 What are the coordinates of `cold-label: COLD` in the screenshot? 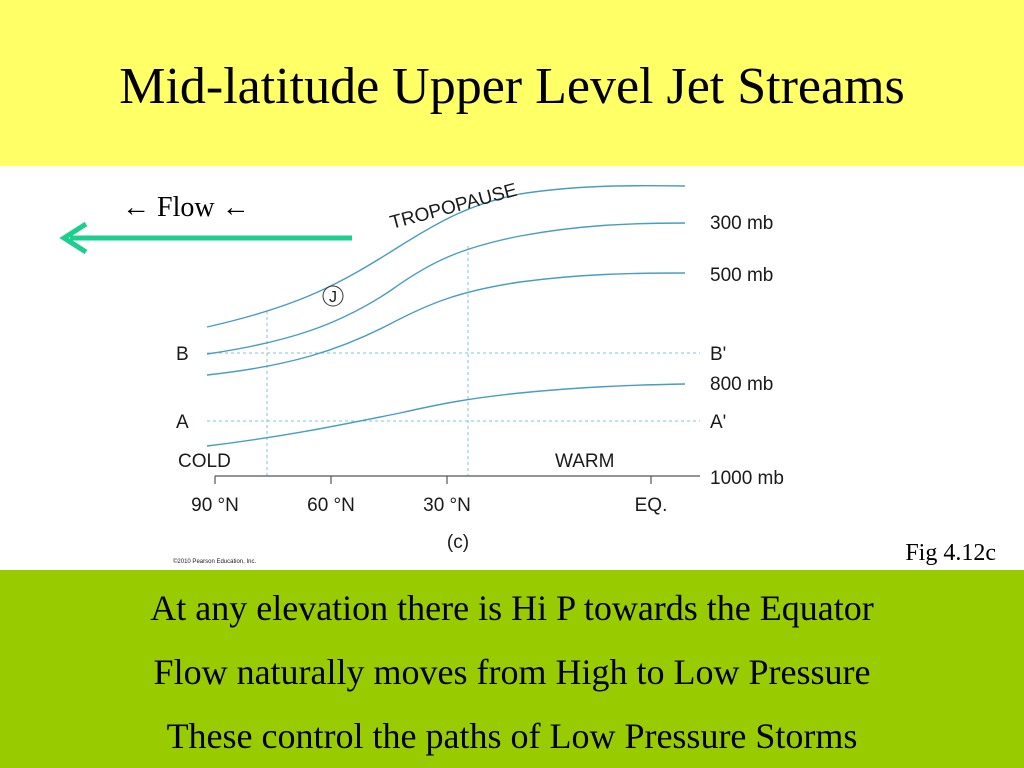 It's located at (204, 461).